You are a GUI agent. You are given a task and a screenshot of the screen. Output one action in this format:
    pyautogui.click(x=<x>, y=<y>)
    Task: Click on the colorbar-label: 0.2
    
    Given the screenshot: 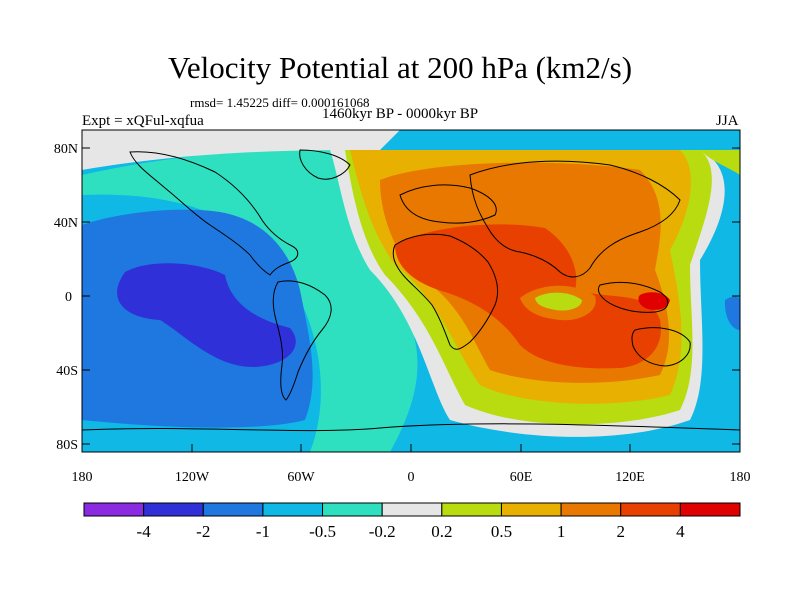 What is the action you would take?
    pyautogui.click(x=442, y=531)
    